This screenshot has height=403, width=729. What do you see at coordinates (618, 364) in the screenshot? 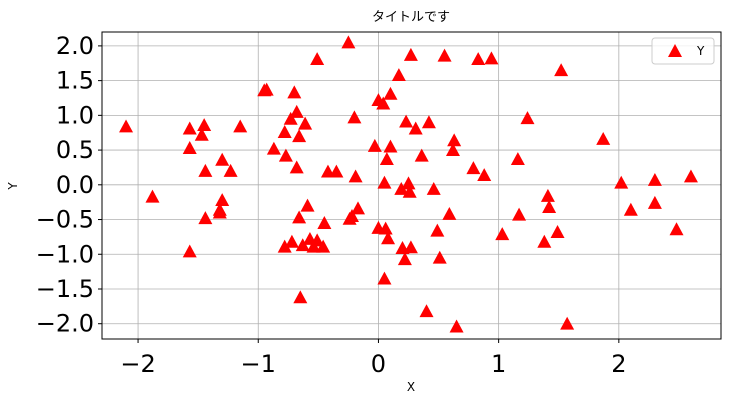
I see `x-tick-label: 2` at bounding box center [618, 364].